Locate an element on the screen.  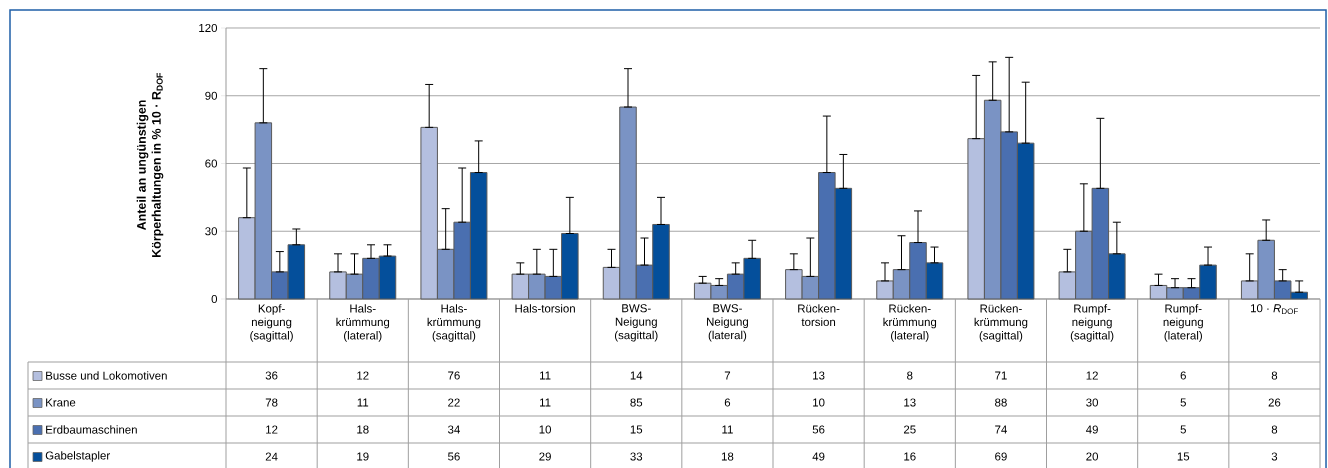
data-label: 36 is located at coordinates (271, 375).